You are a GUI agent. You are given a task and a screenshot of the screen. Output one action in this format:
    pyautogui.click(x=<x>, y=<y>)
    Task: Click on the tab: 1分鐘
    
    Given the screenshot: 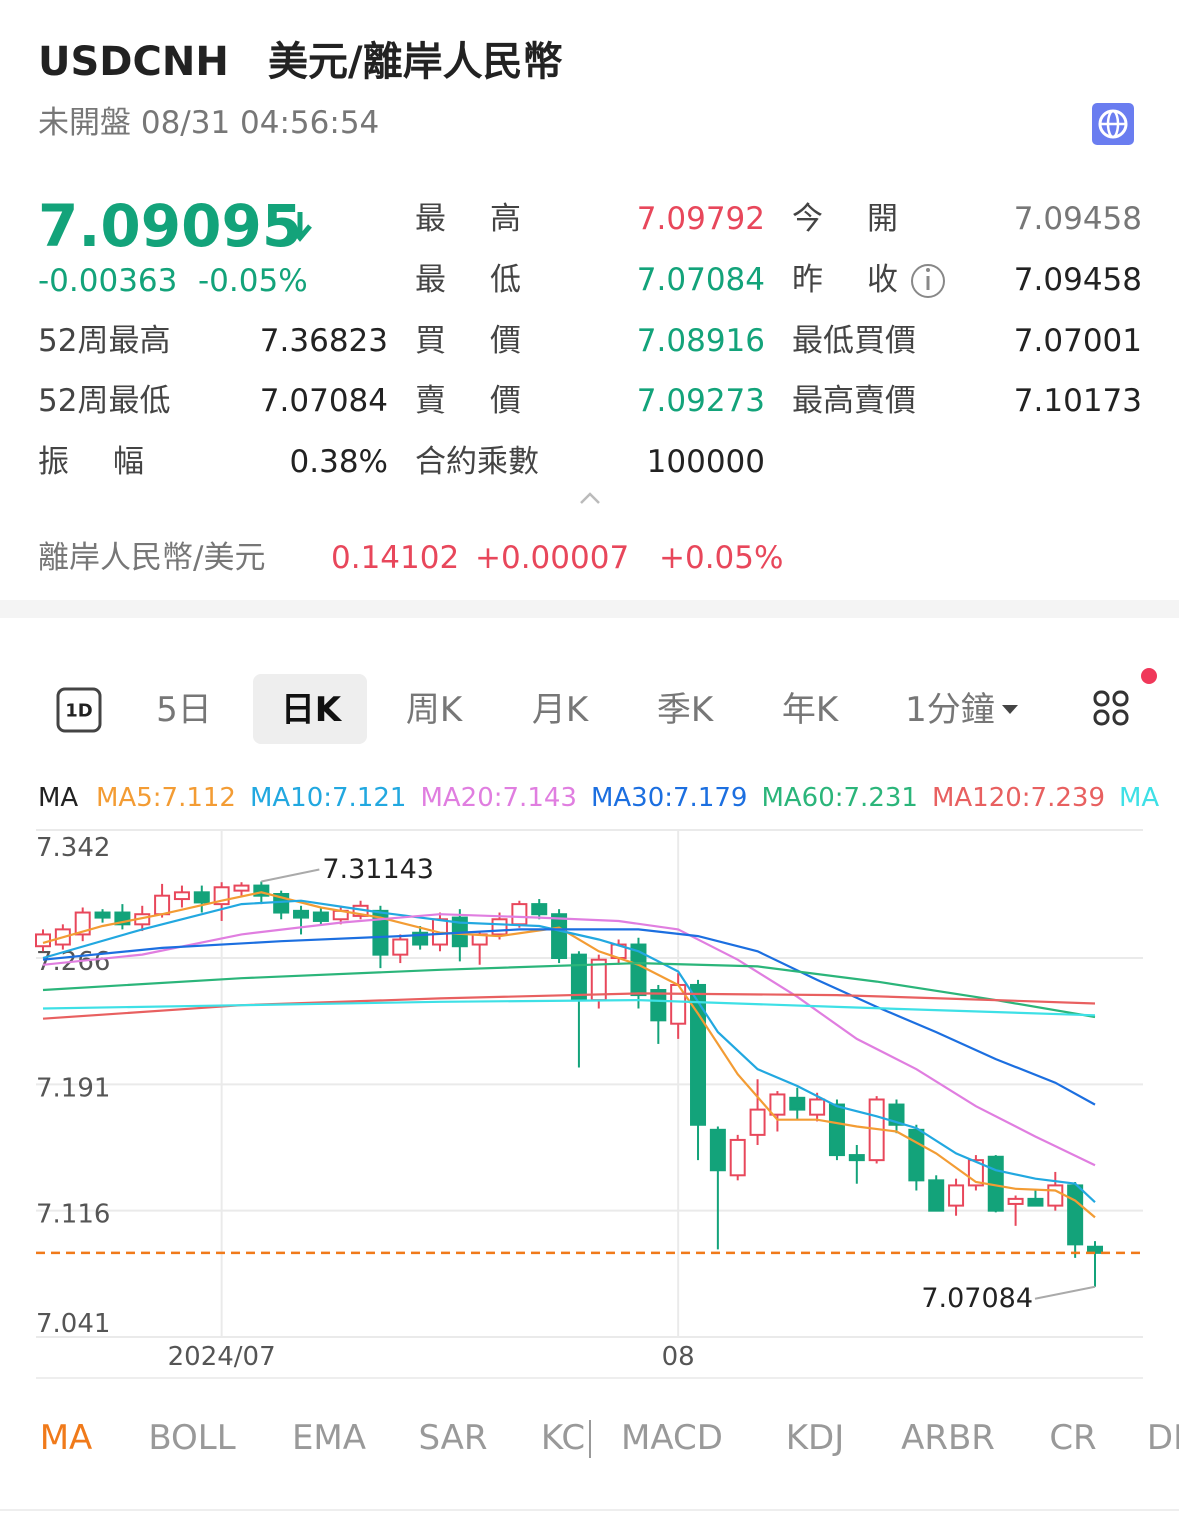 What is the action you would take?
    pyautogui.click(x=950, y=710)
    